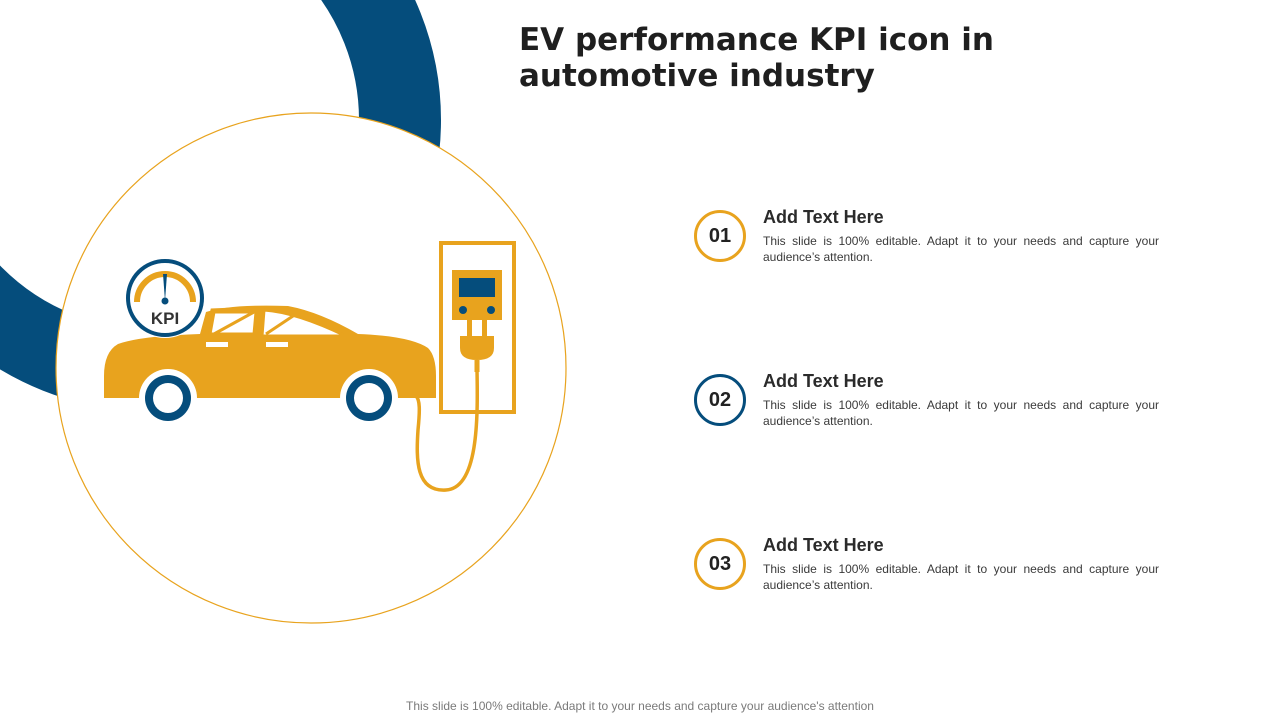 This screenshot has height=720, width=1280. What do you see at coordinates (720, 400) in the screenshot?
I see `number-badge: 02` at bounding box center [720, 400].